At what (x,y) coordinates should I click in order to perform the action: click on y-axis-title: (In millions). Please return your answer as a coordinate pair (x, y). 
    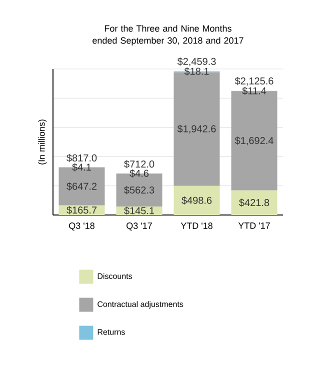
    Looking at the image, I should click on (42, 142).